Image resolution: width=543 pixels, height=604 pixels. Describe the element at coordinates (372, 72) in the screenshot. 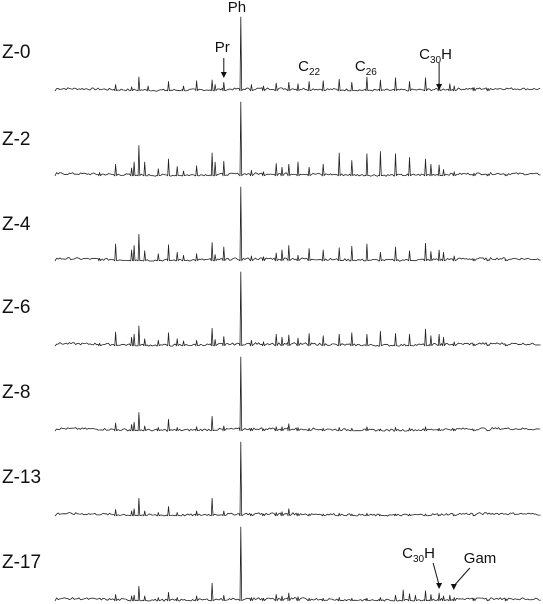

I see `annotation-subscript-text: 26` at that location.